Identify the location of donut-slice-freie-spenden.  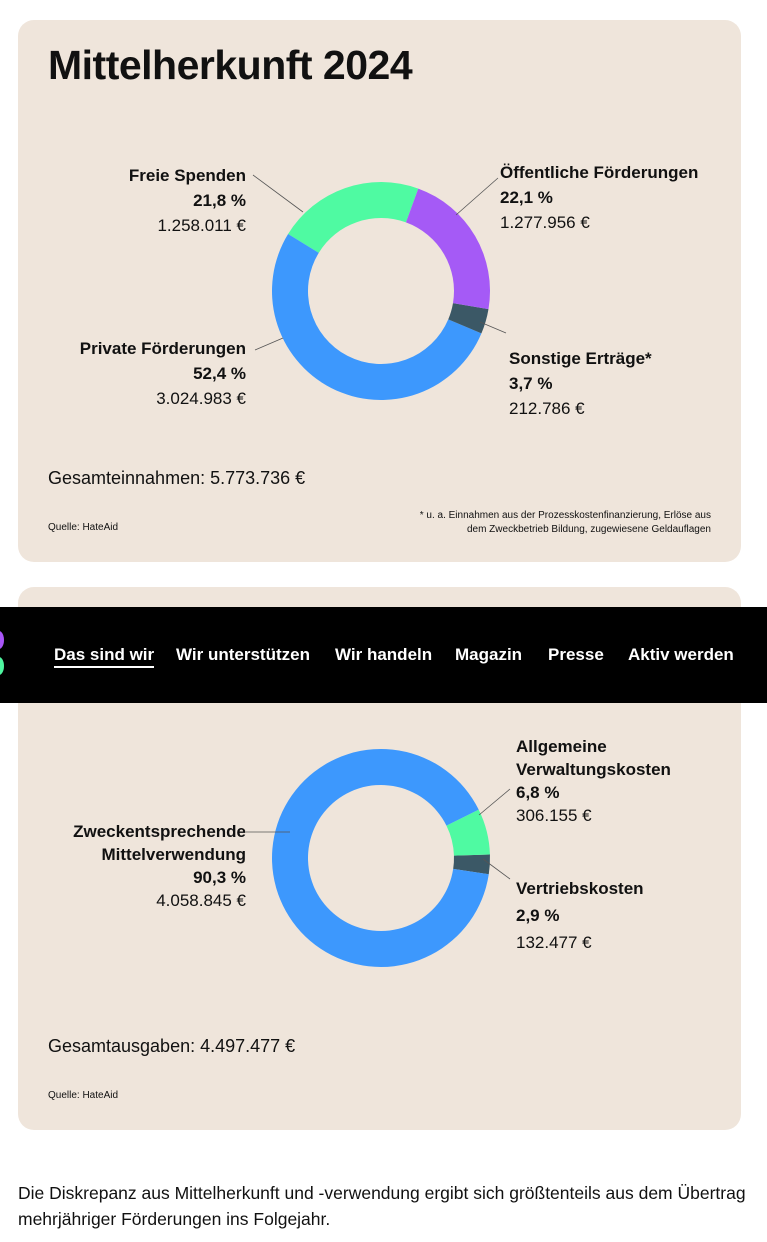
(353, 217).